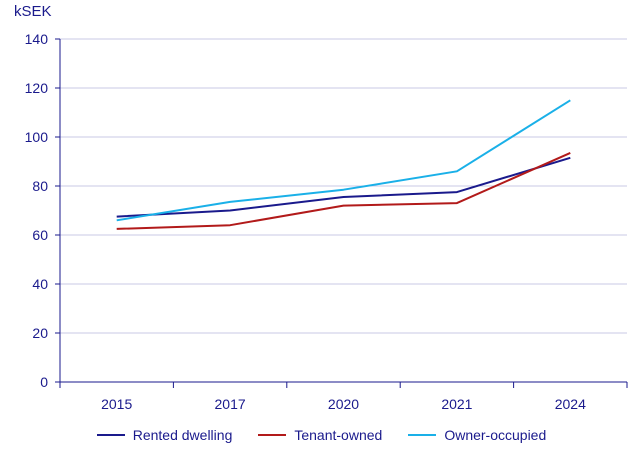 The width and height of the screenshot is (643, 459). Describe the element at coordinates (44, 382) in the screenshot. I see `y-tick-label: 0` at that location.